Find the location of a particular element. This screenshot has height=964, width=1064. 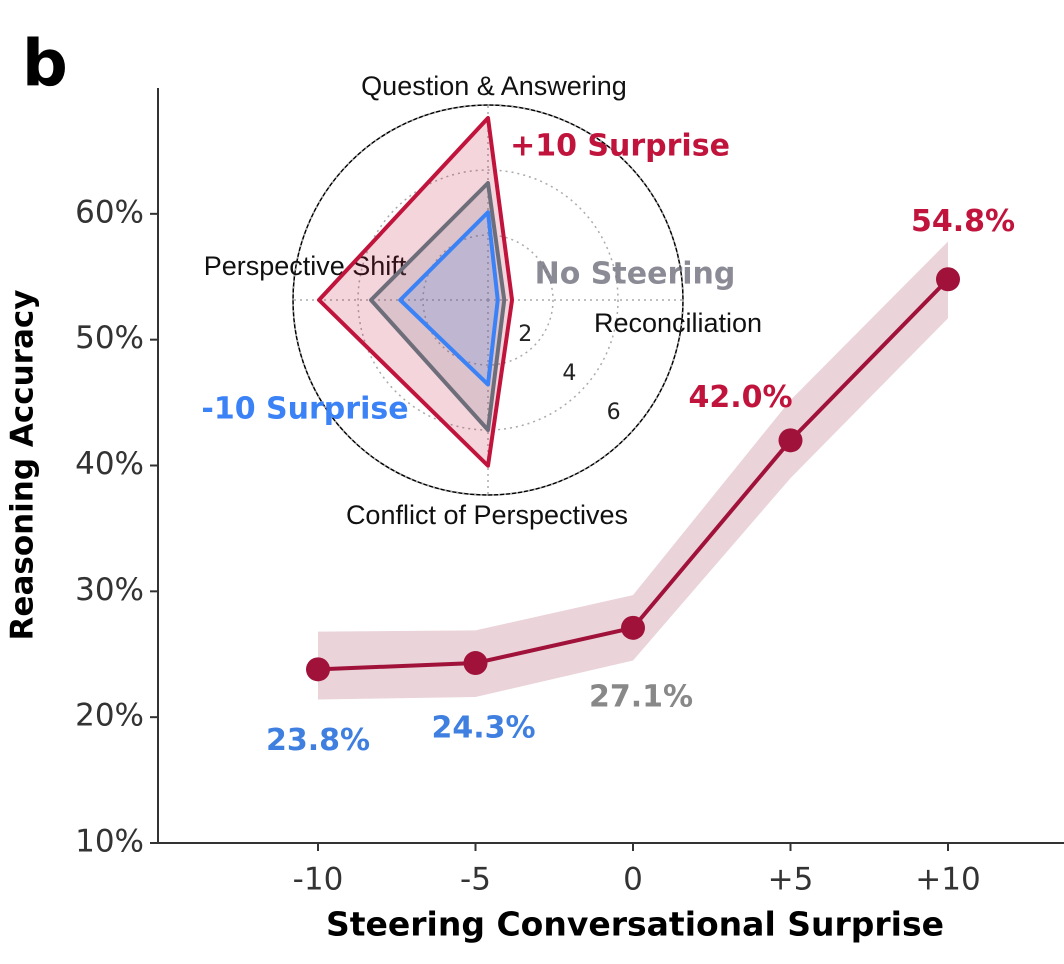

radar-axis-label: Perspective Shift is located at coordinates (305, 266).